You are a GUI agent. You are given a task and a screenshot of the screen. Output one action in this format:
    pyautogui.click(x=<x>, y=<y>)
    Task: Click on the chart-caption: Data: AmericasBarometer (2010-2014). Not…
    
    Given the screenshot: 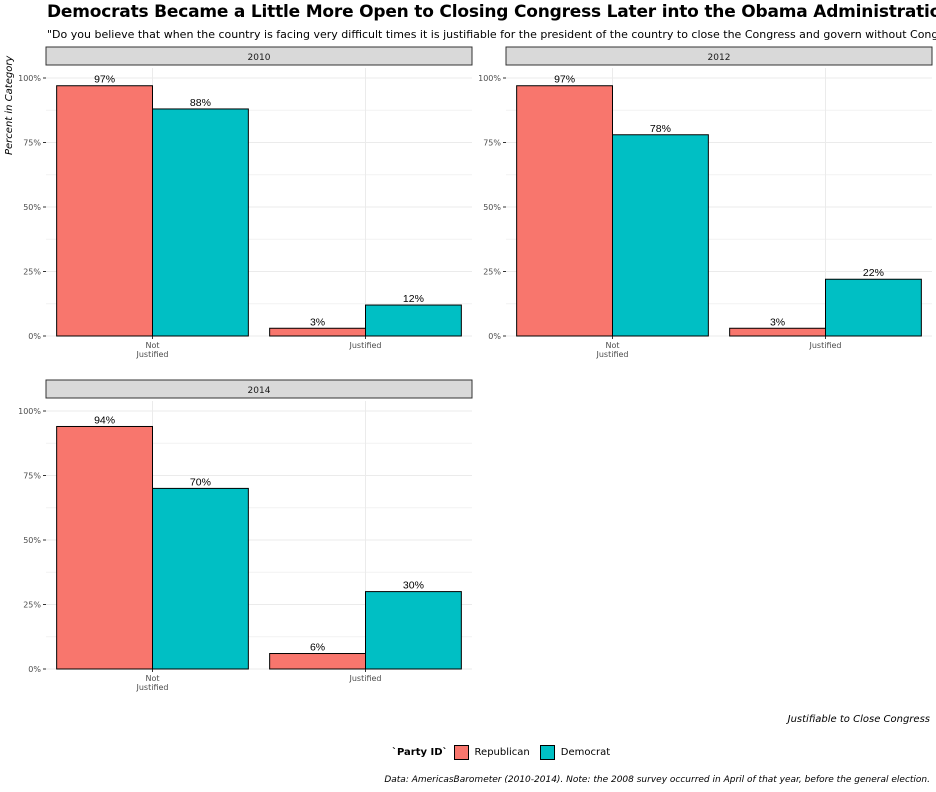 What is the action you would take?
    pyautogui.click(x=657, y=780)
    